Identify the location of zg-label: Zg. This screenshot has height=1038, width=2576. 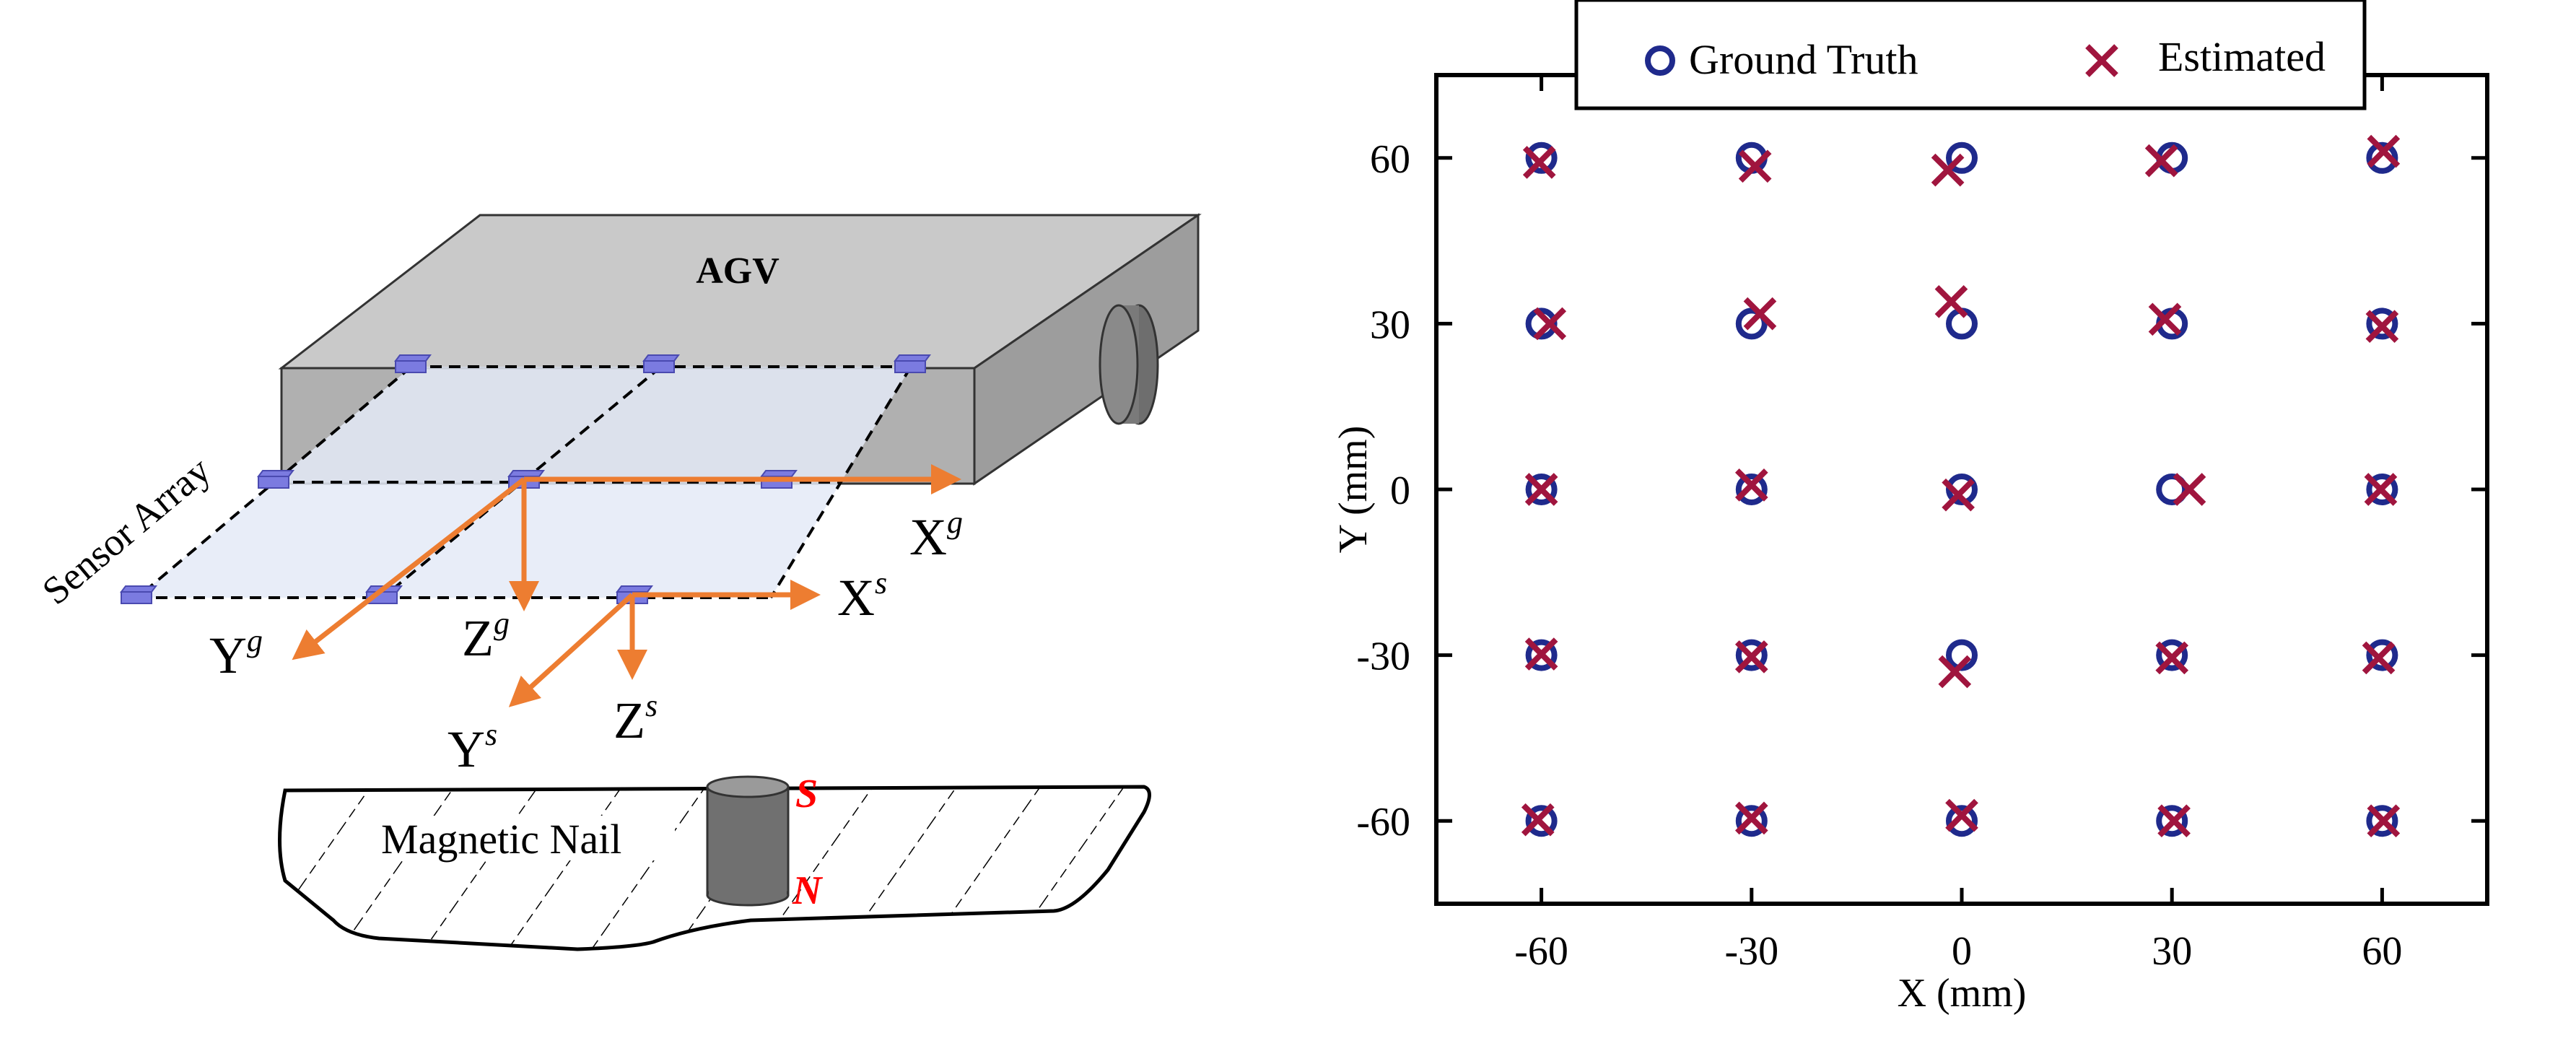
(486, 636).